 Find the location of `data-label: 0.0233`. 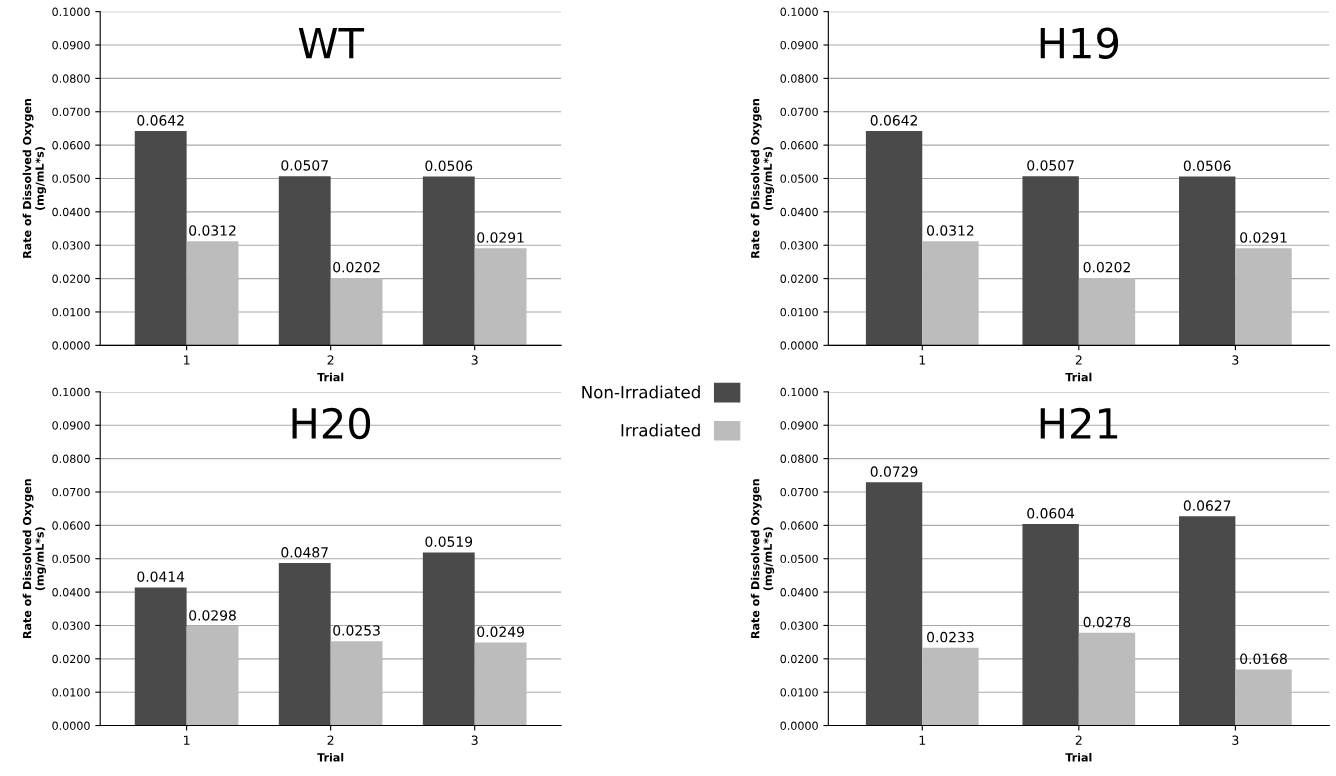

data-label: 0.0233 is located at coordinates (950, 637).